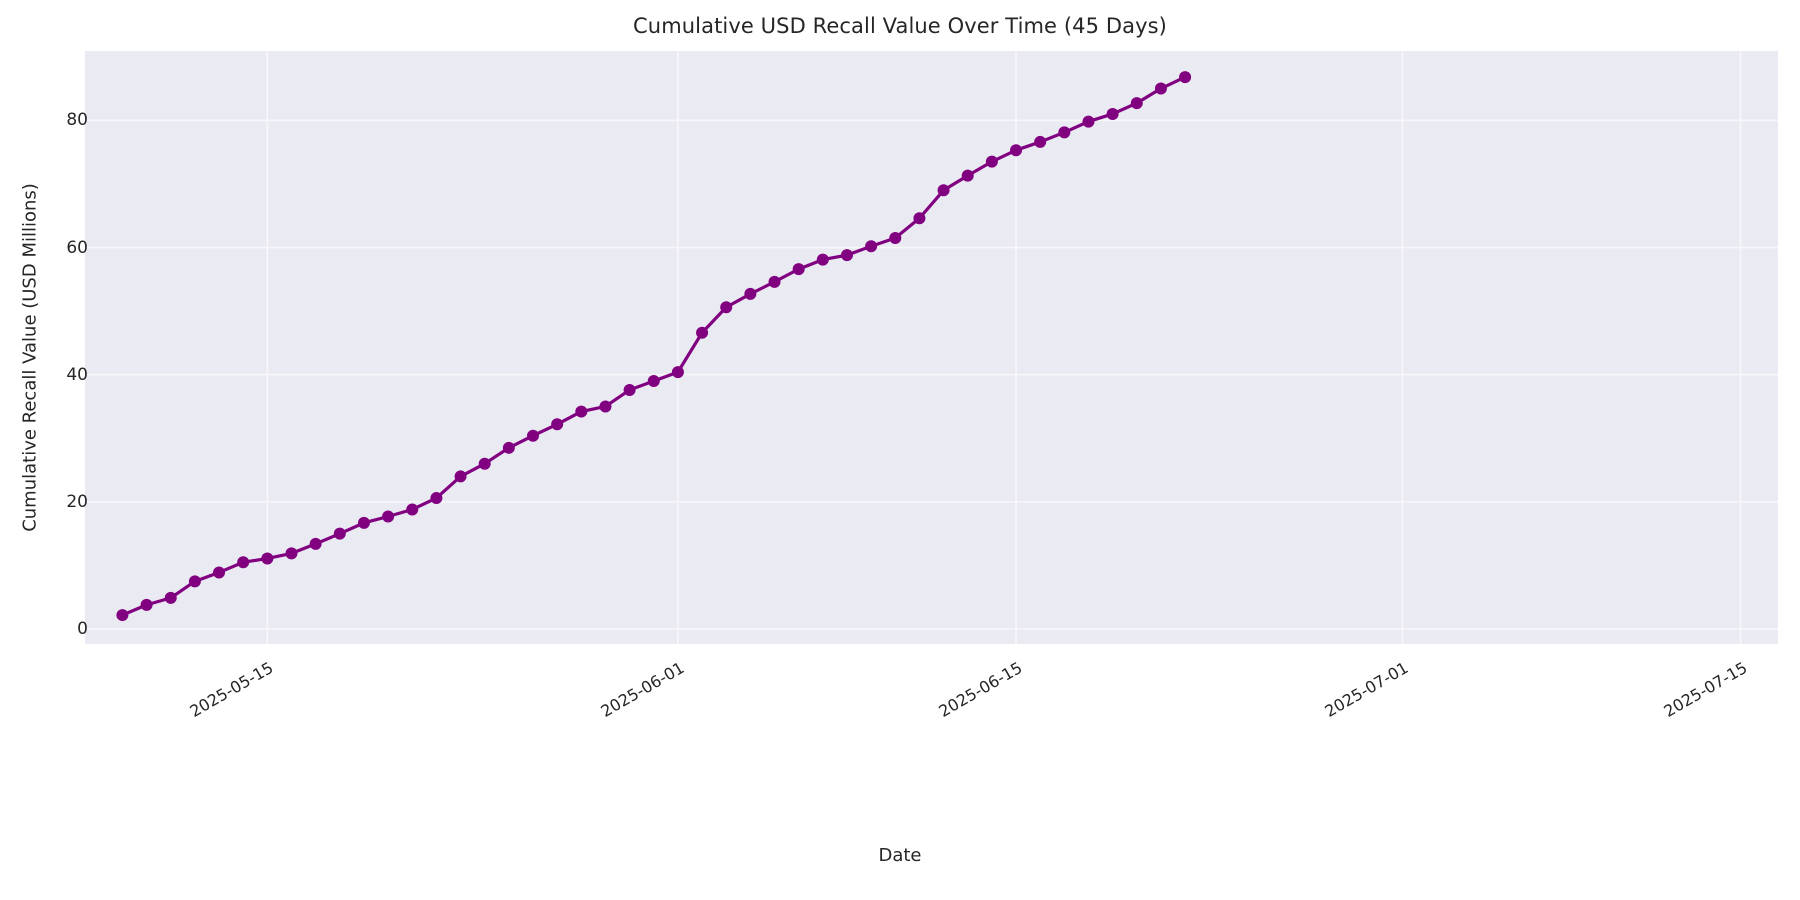 Image resolution: width=1800 pixels, height=900 pixels. Describe the element at coordinates (980, 689) in the screenshot. I see `x-tick-label: 2025-06-15` at that location.